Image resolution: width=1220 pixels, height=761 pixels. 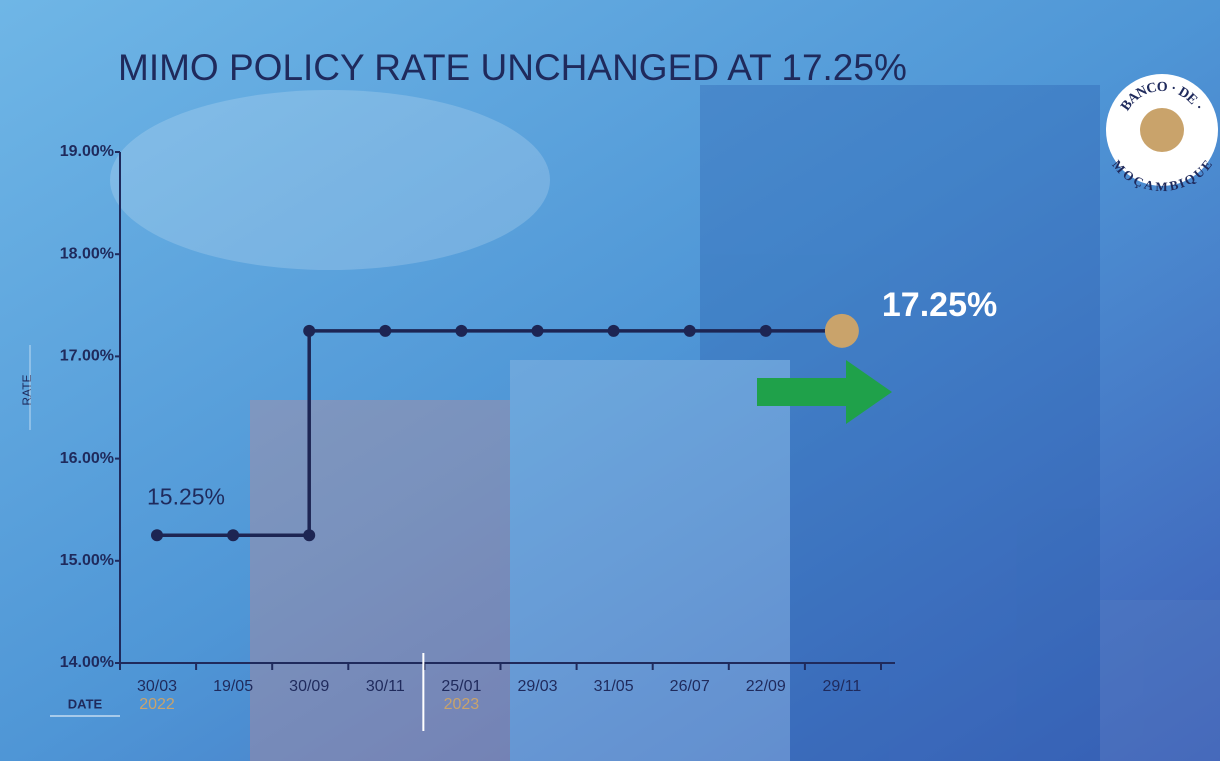 I want to click on x-tick-label: 30/11, so click(x=385, y=686).